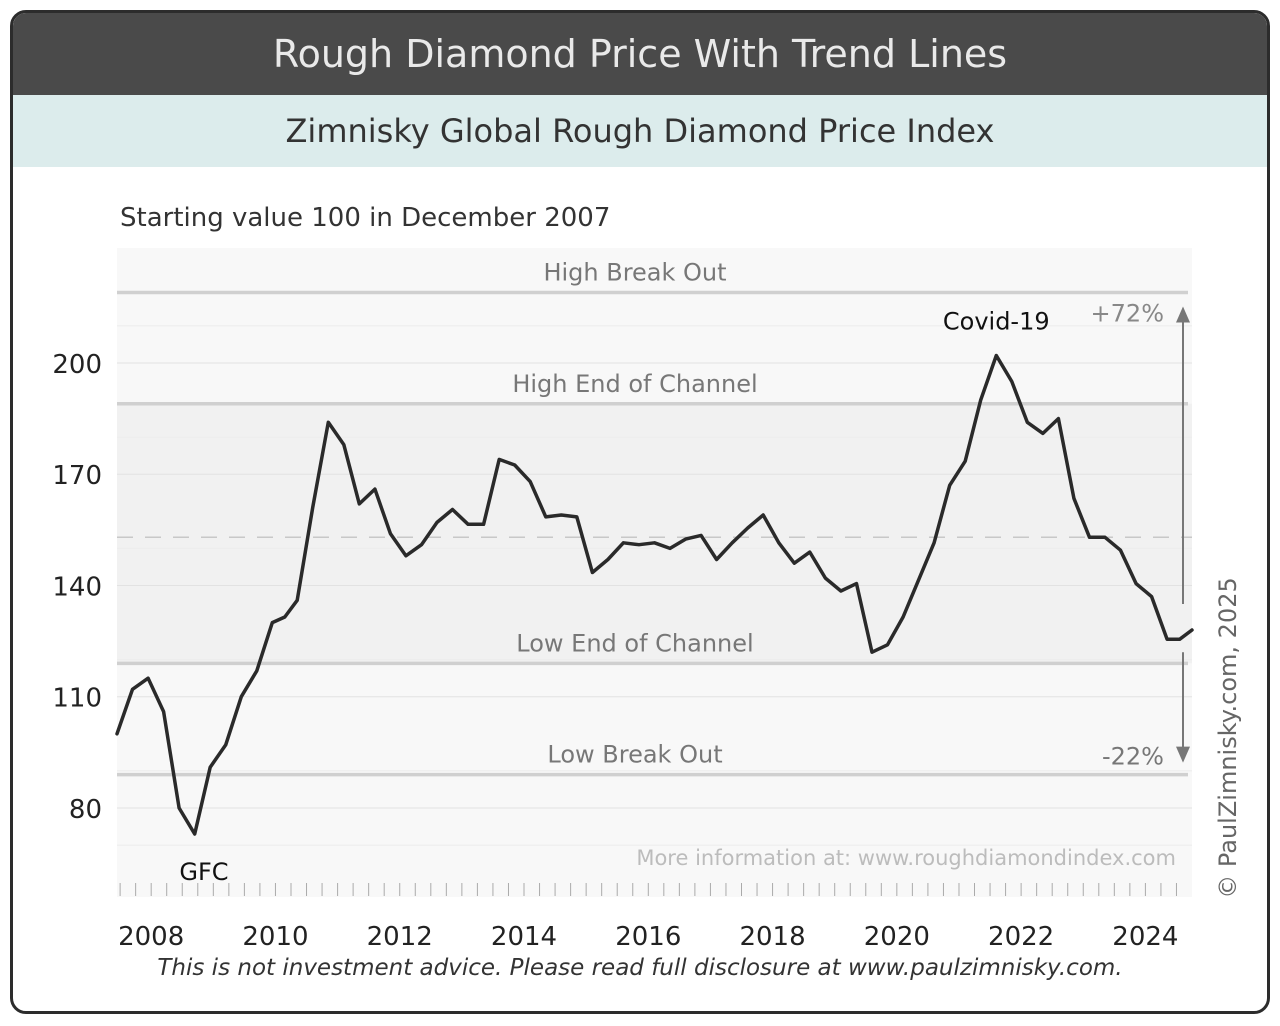  Describe the element at coordinates (1127, 314) in the screenshot. I see `annotation-plus72: +72%` at that location.